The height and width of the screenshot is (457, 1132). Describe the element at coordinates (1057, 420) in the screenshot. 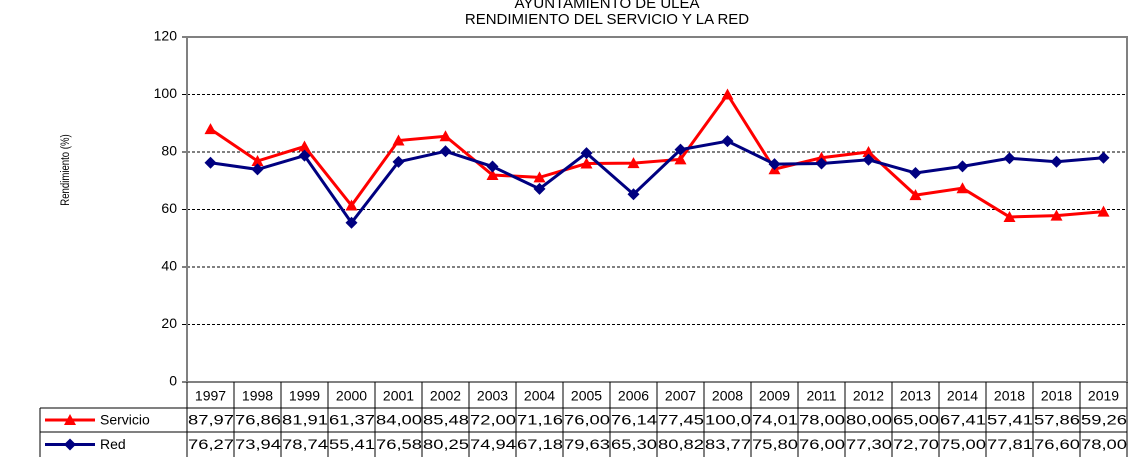

I see `table-value: 57,86` at that location.